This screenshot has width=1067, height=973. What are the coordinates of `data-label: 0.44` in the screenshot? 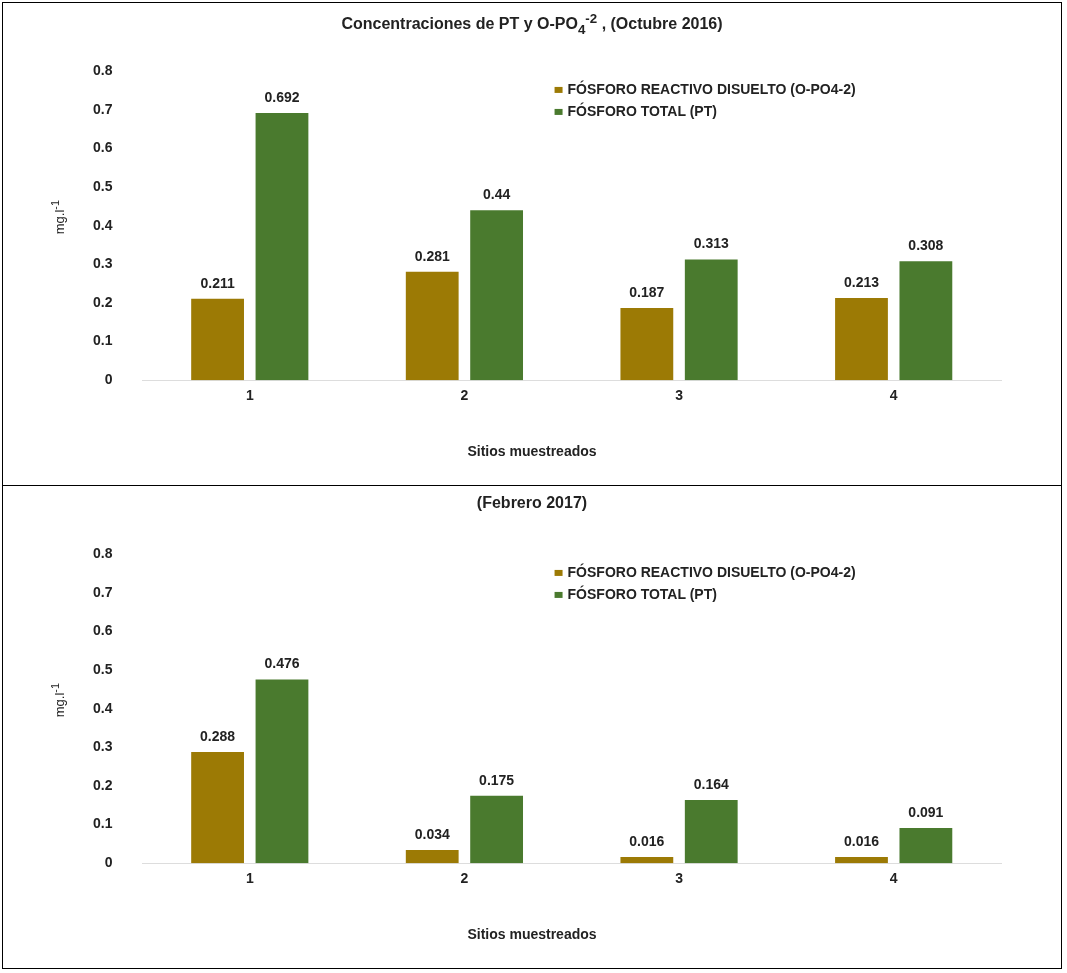 It's located at (496, 194).